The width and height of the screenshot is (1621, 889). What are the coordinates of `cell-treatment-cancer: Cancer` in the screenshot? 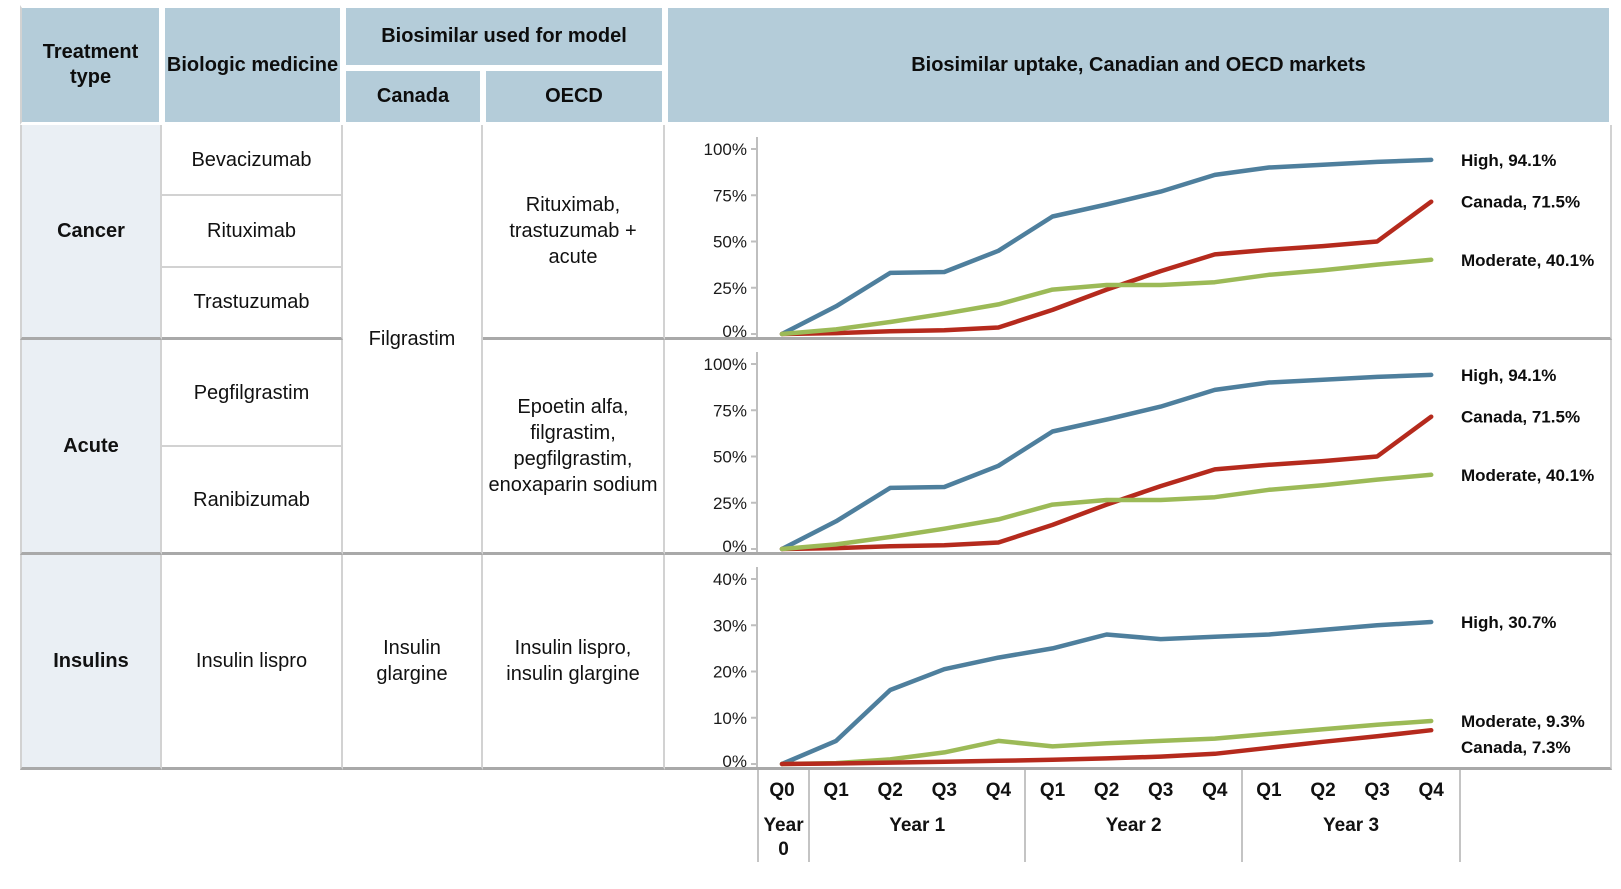 It's located at (91, 232).